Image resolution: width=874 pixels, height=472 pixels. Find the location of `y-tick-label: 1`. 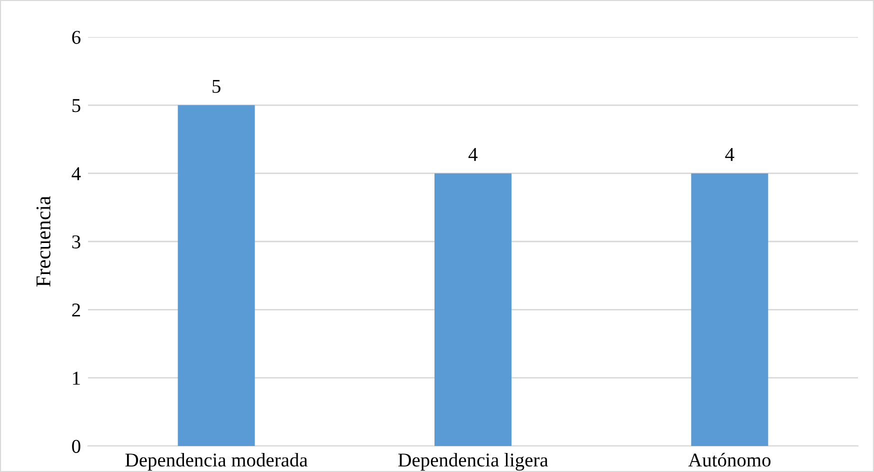

y-tick-label: 1 is located at coordinates (76, 378).